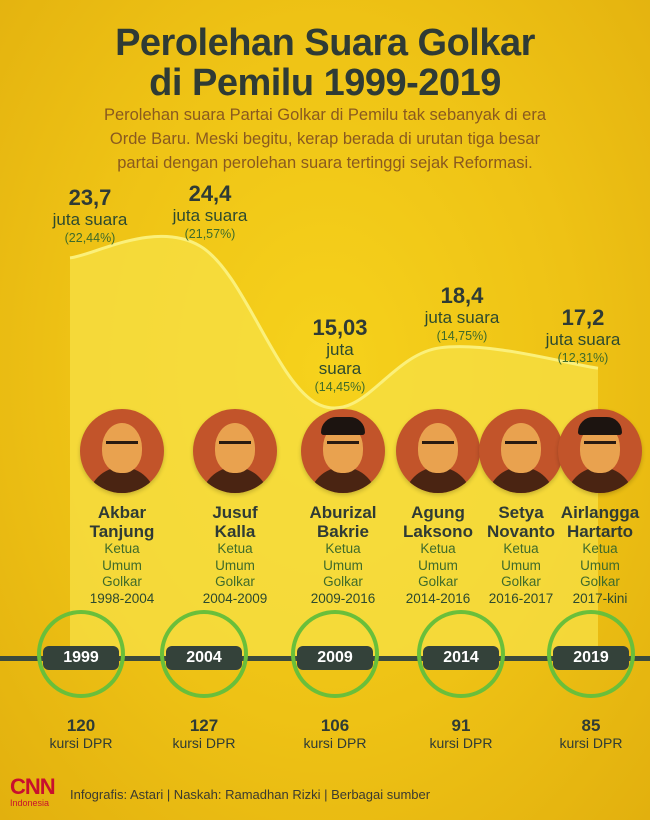 This screenshot has width=650, height=820. I want to click on leader-last-name: Kalla, so click(235, 531).